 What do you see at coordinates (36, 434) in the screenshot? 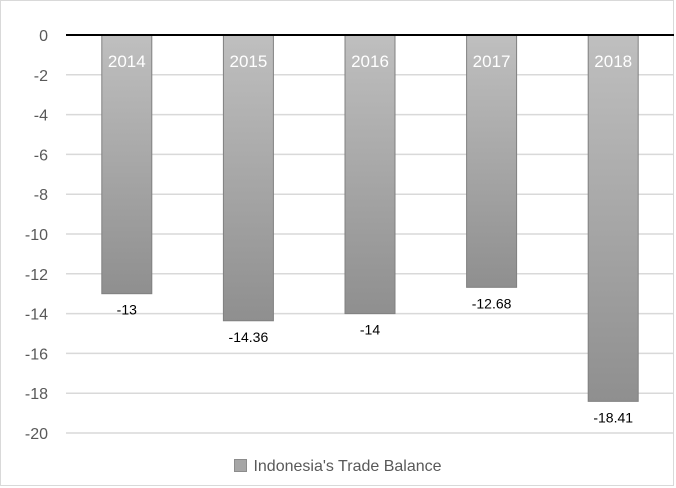
I see `y-tick-label: -20` at bounding box center [36, 434].